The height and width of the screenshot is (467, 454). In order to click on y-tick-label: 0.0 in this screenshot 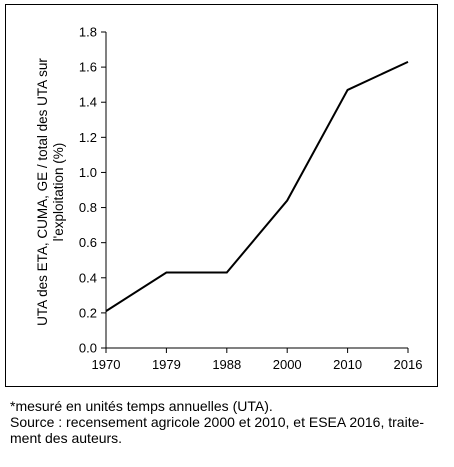, I will do `click(88, 348)`.